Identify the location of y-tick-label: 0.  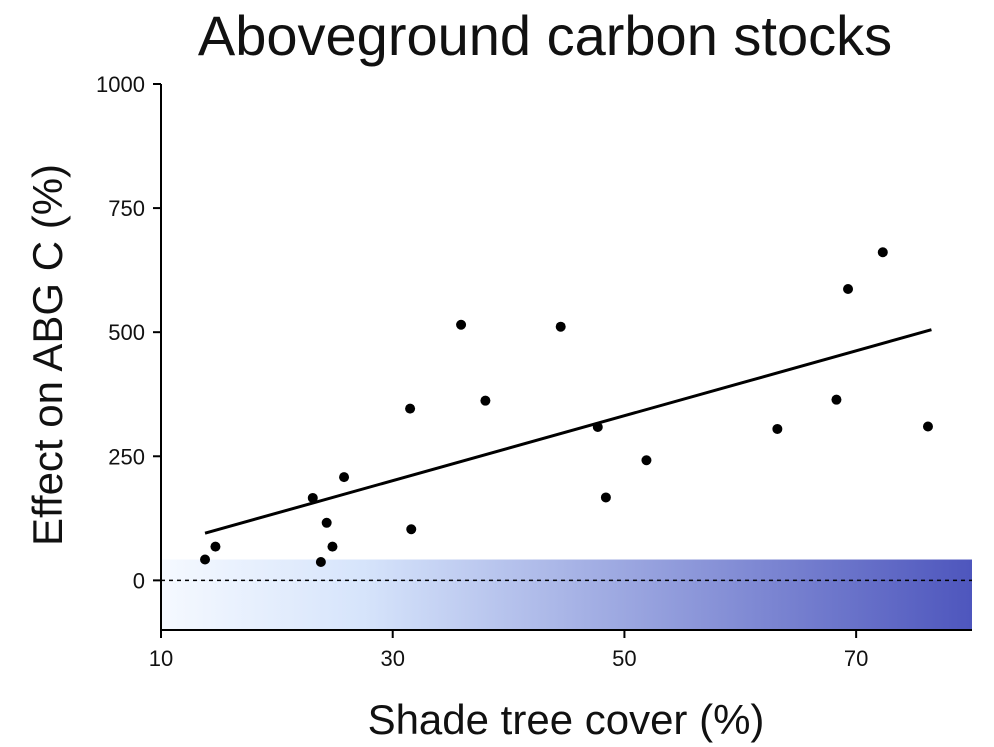
(139, 580).